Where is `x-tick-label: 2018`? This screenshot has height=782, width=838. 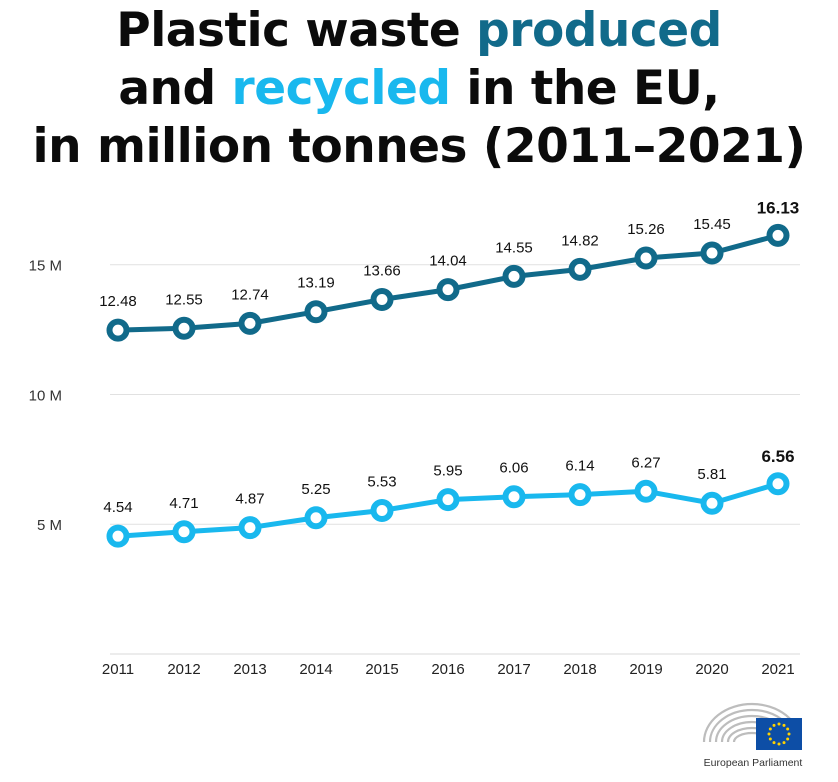 x-tick-label: 2018 is located at coordinates (579, 669).